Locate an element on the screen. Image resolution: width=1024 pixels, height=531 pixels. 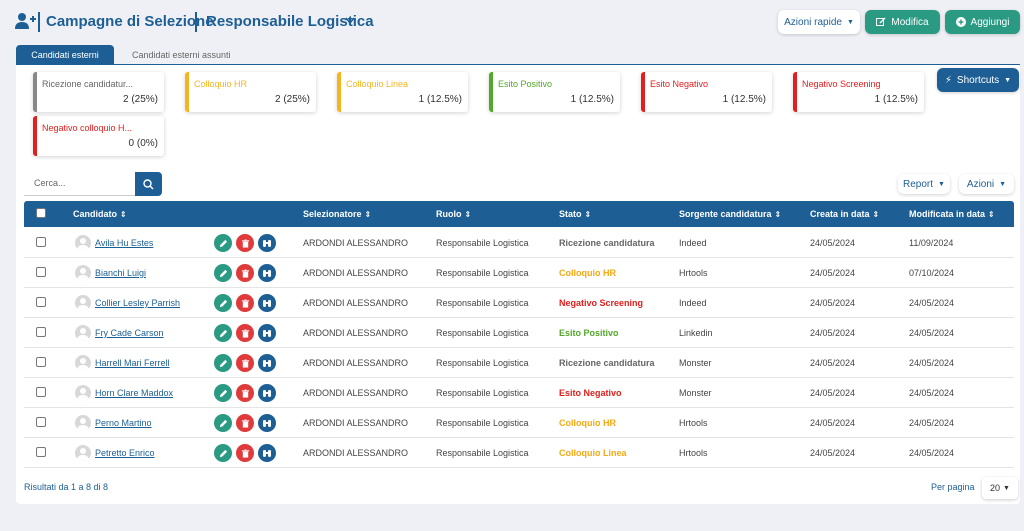
add-button: Aggiungi is located at coordinates (982, 22).